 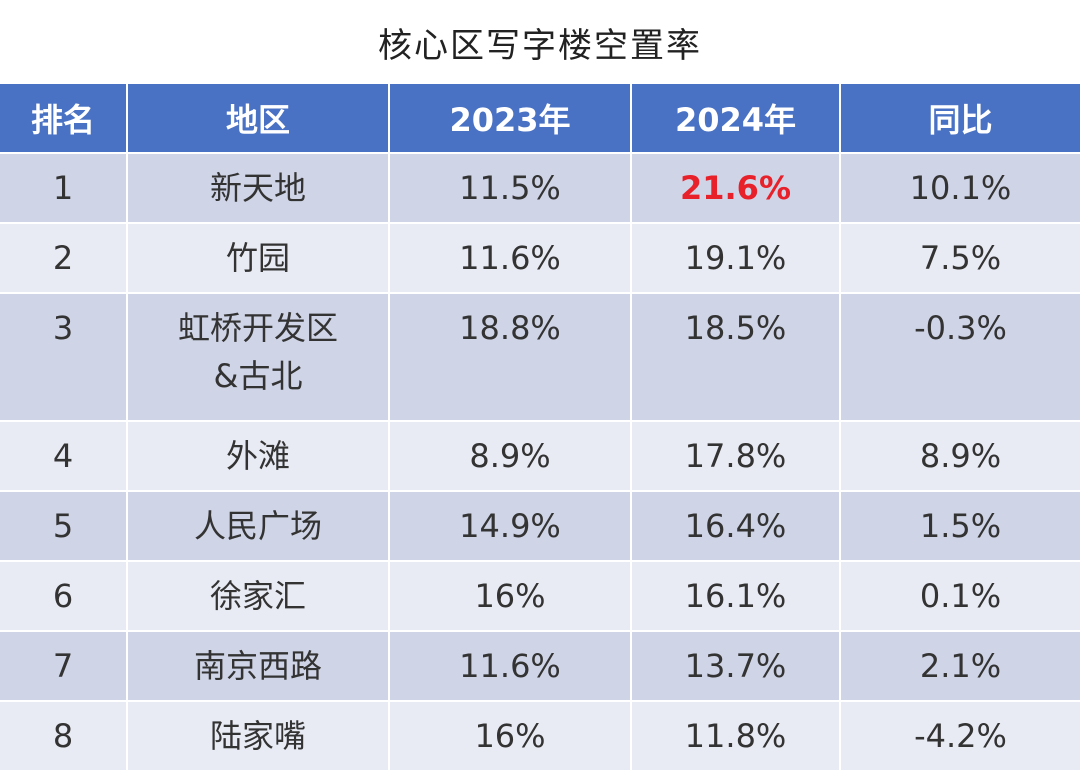 I want to click on rank-cell: 7, so click(x=64, y=667).